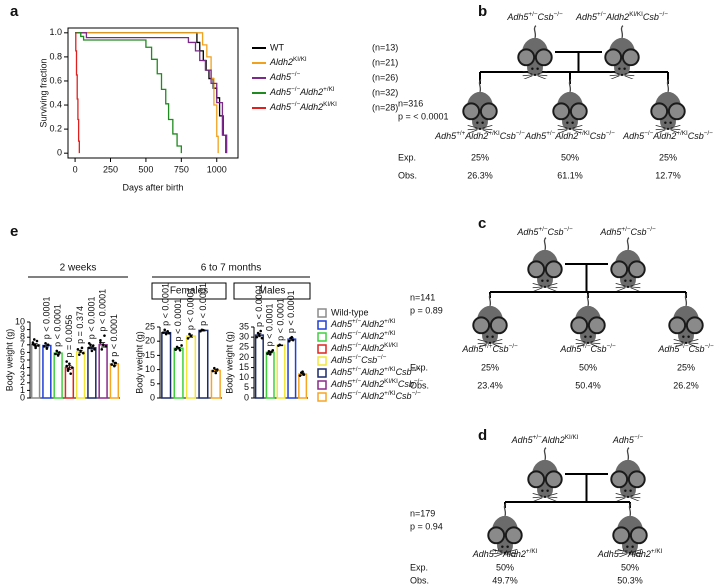 Image resolution: width=721 pixels, height=587 pixels. What do you see at coordinates (363, 323) in the screenshot?
I see `legend-label: Adh5+/−Aldh2+/KI` at bounding box center [363, 323].